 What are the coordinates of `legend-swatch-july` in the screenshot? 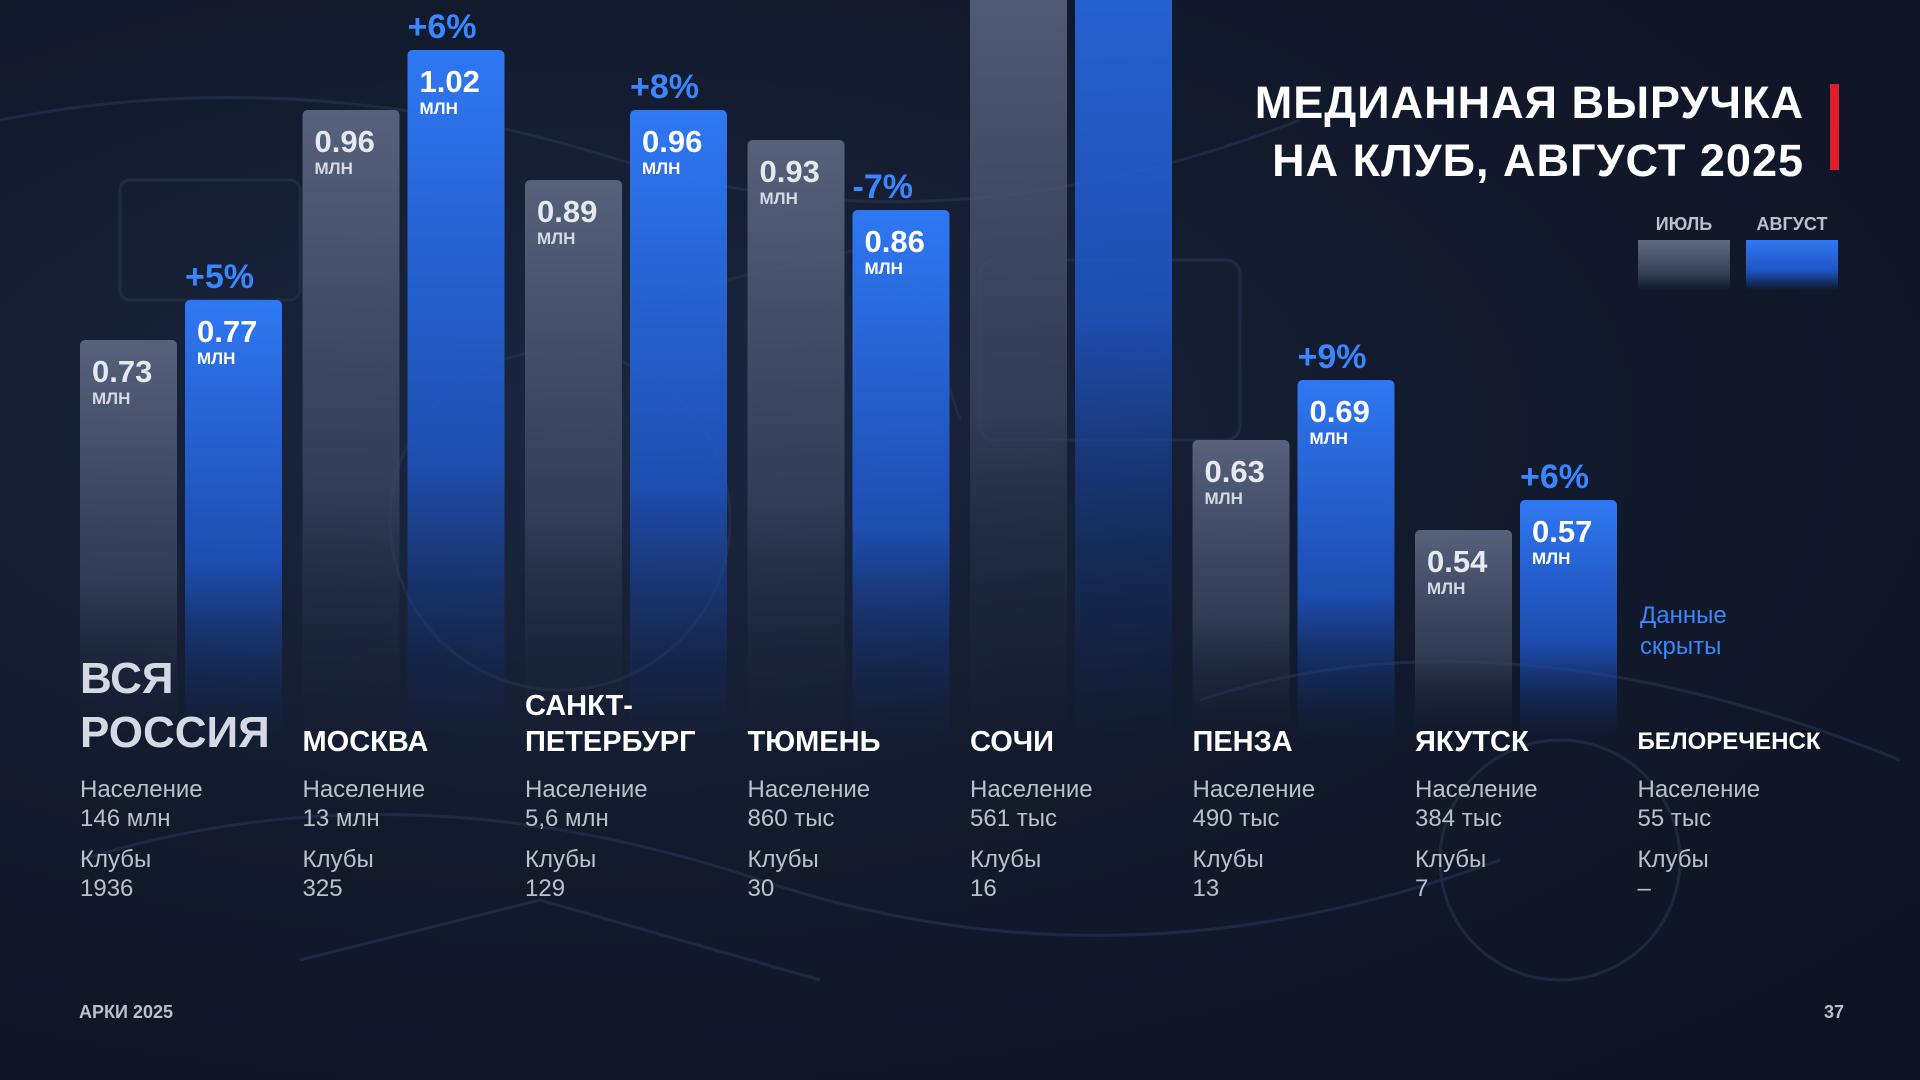 It's located at (1684, 265).